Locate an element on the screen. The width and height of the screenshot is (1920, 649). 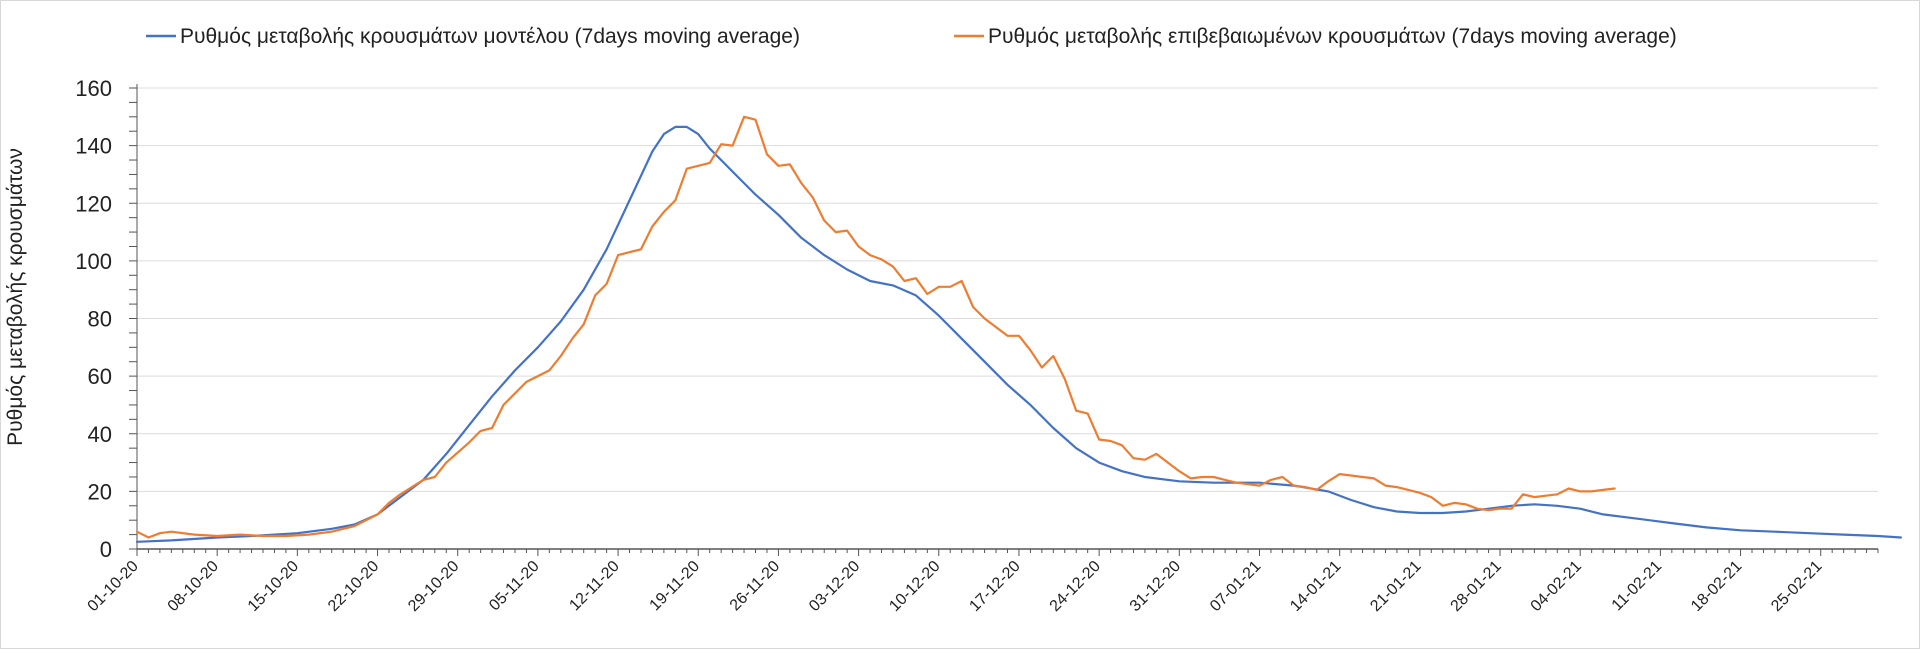
y-tick-label: 60 is located at coordinates (100, 376).